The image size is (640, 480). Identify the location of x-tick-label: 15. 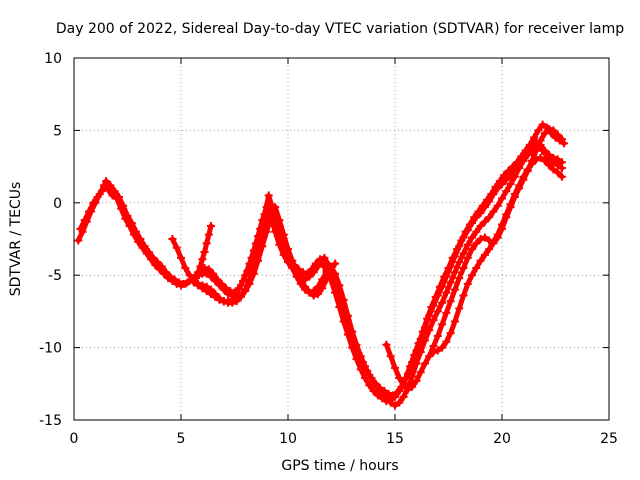
(395, 439).